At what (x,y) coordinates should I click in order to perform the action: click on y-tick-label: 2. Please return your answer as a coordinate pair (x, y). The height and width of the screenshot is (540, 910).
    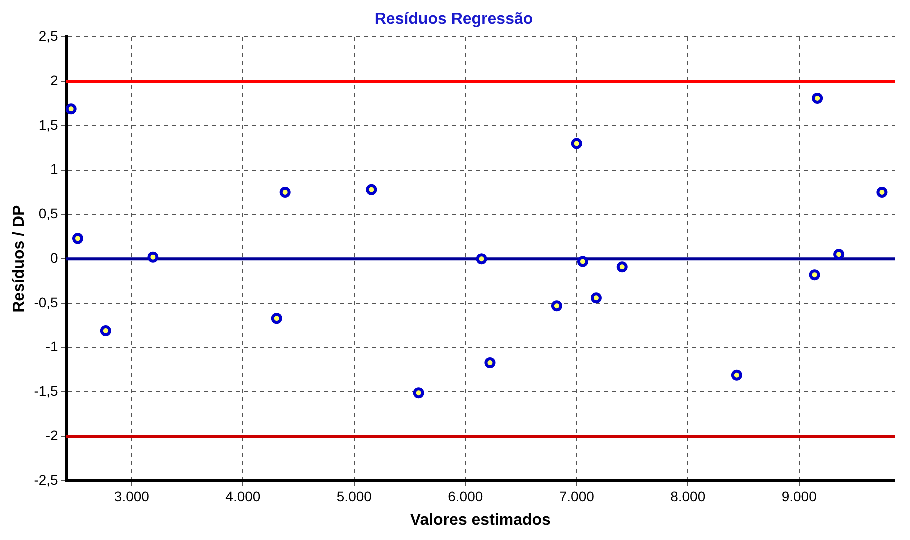
    Looking at the image, I should click on (54, 80).